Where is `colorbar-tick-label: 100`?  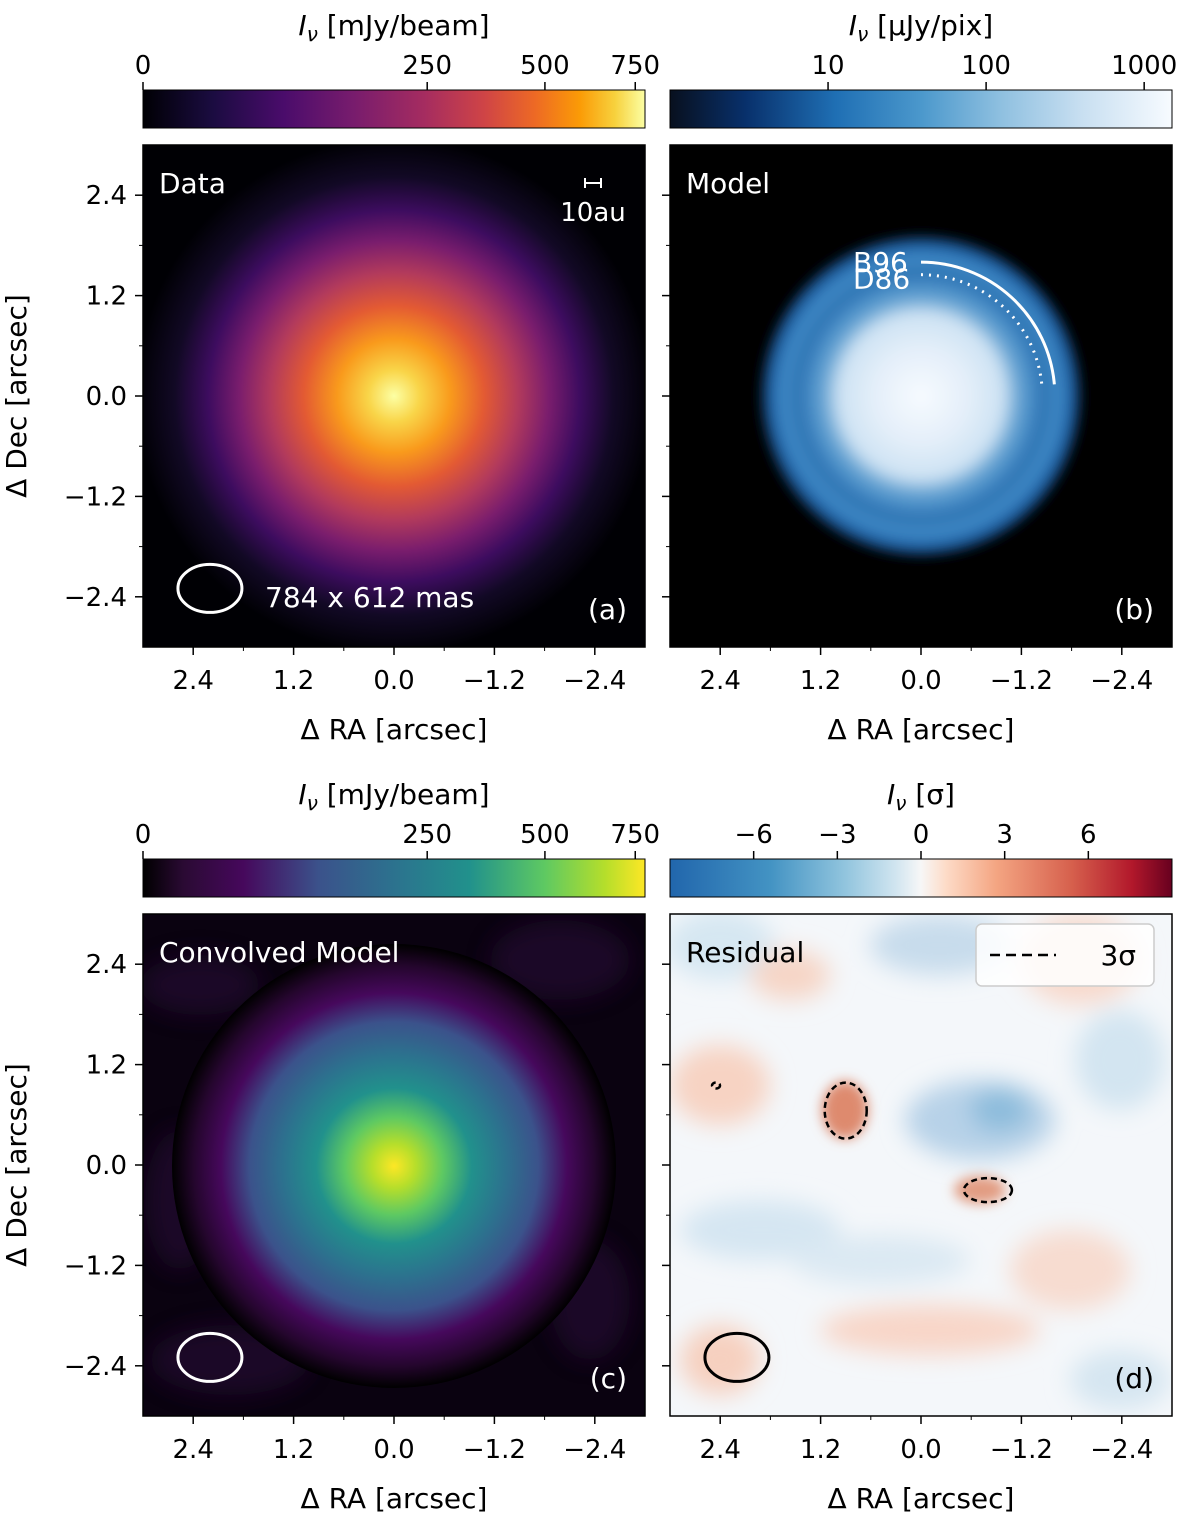 colorbar-tick-label: 100 is located at coordinates (986, 66).